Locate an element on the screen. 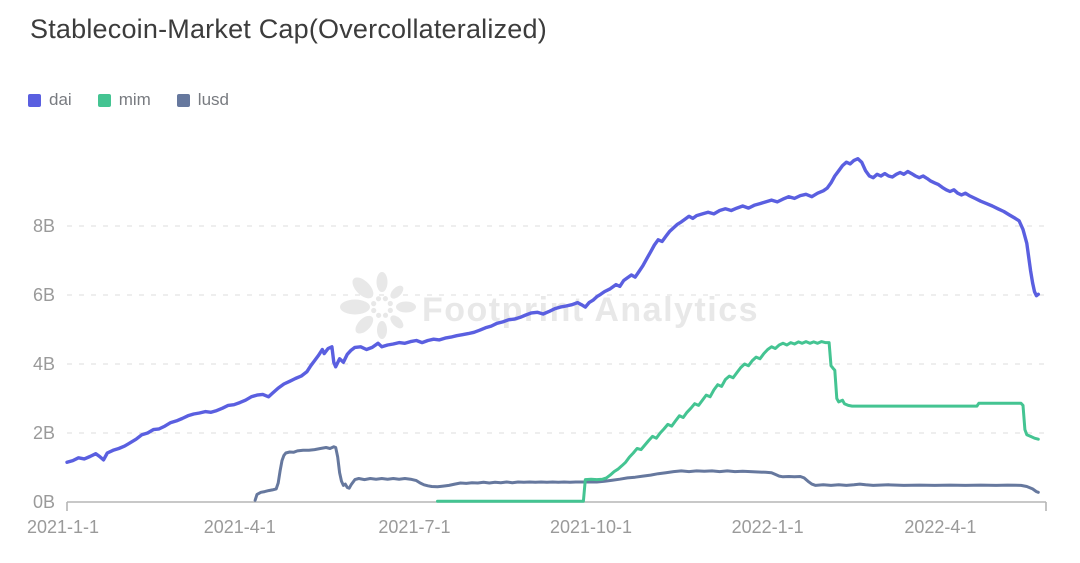  y-tick-label: 8B is located at coordinates (44, 226).